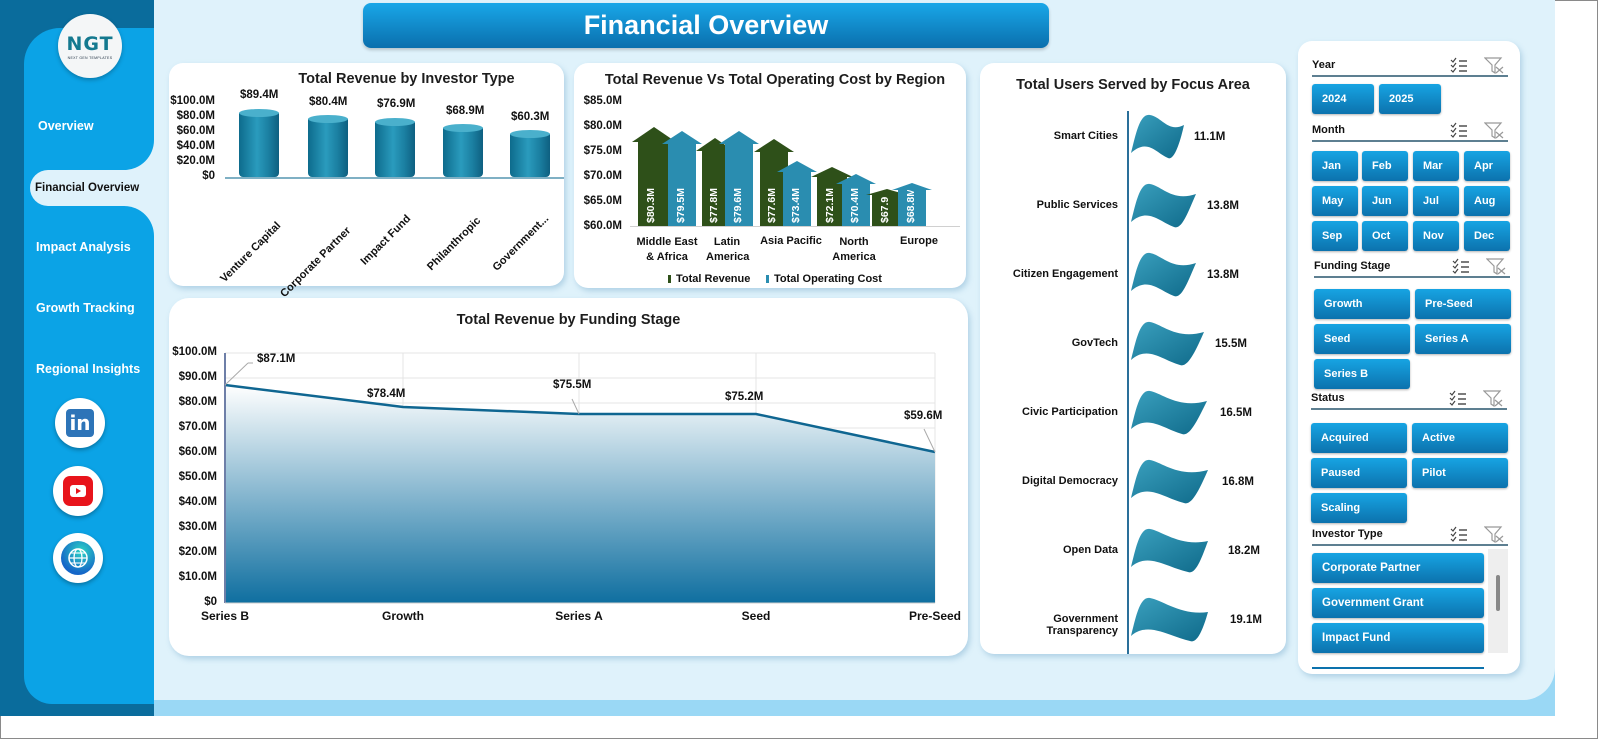 This screenshot has width=1600, height=741. I want to click on slicer-scrollbar-thumb, so click(1498, 593).